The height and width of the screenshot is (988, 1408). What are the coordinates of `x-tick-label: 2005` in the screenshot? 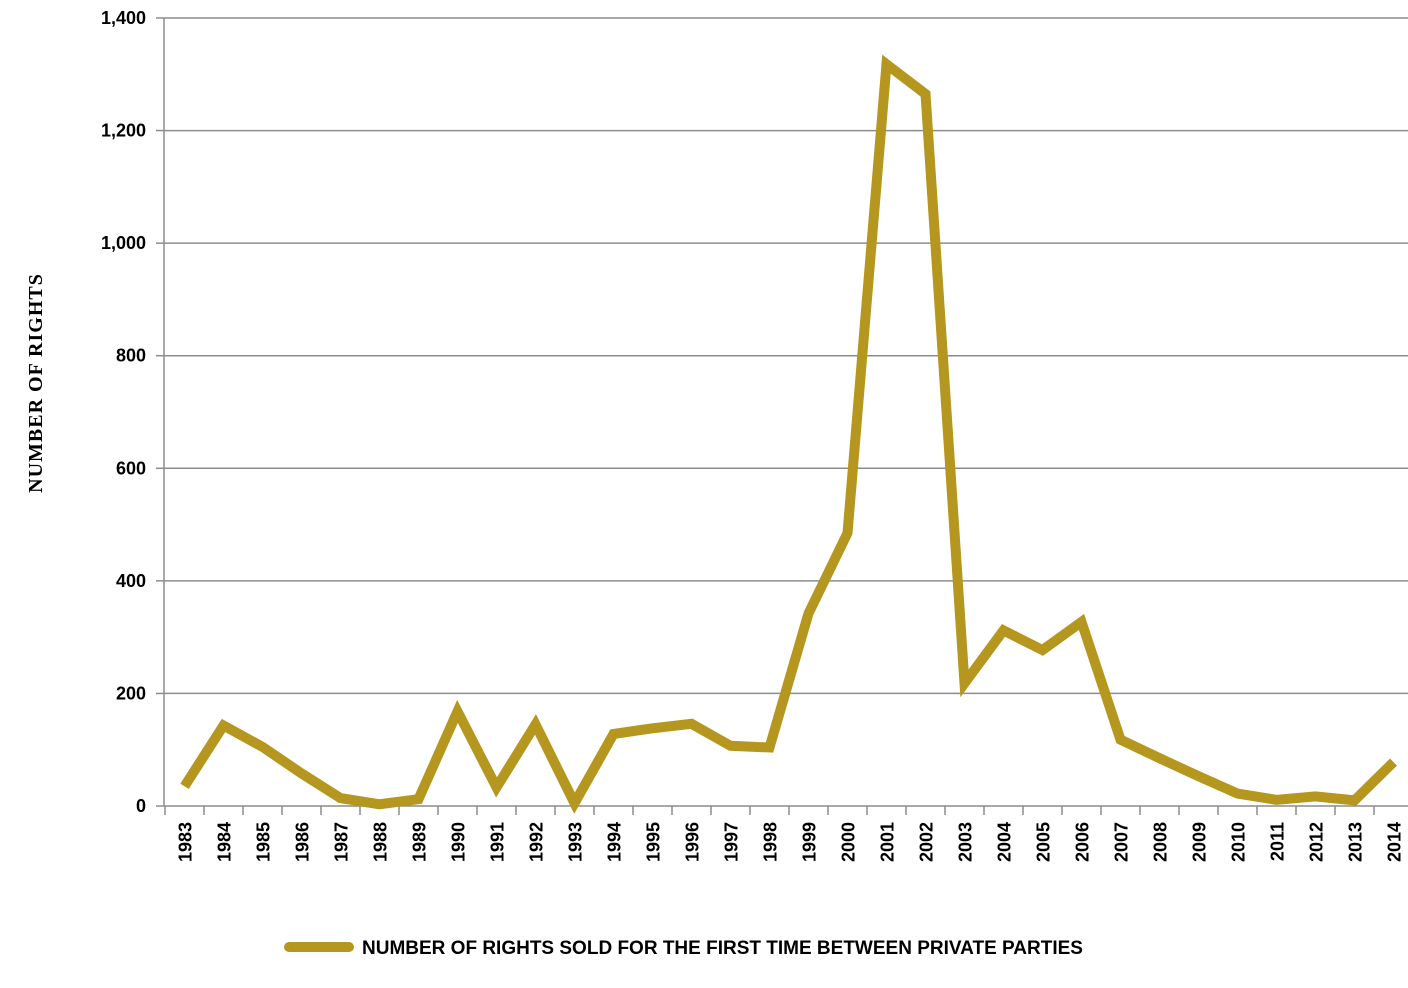 It's located at (1044, 842).